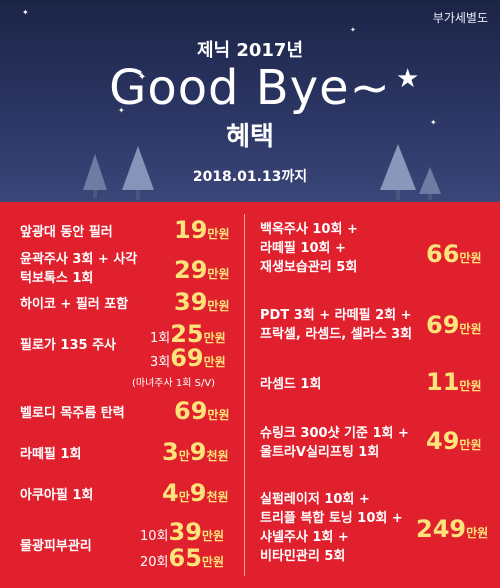 The height and width of the screenshot is (588, 500). What do you see at coordinates (191, 270) in the screenshot?
I see `price-value: 29` at bounding box center [191, 270].